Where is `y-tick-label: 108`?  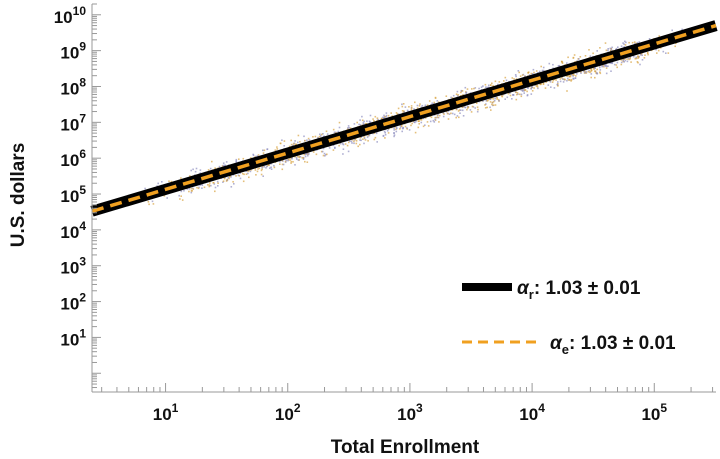
y-tick-label: 108 is located at coordinates (73, 86).